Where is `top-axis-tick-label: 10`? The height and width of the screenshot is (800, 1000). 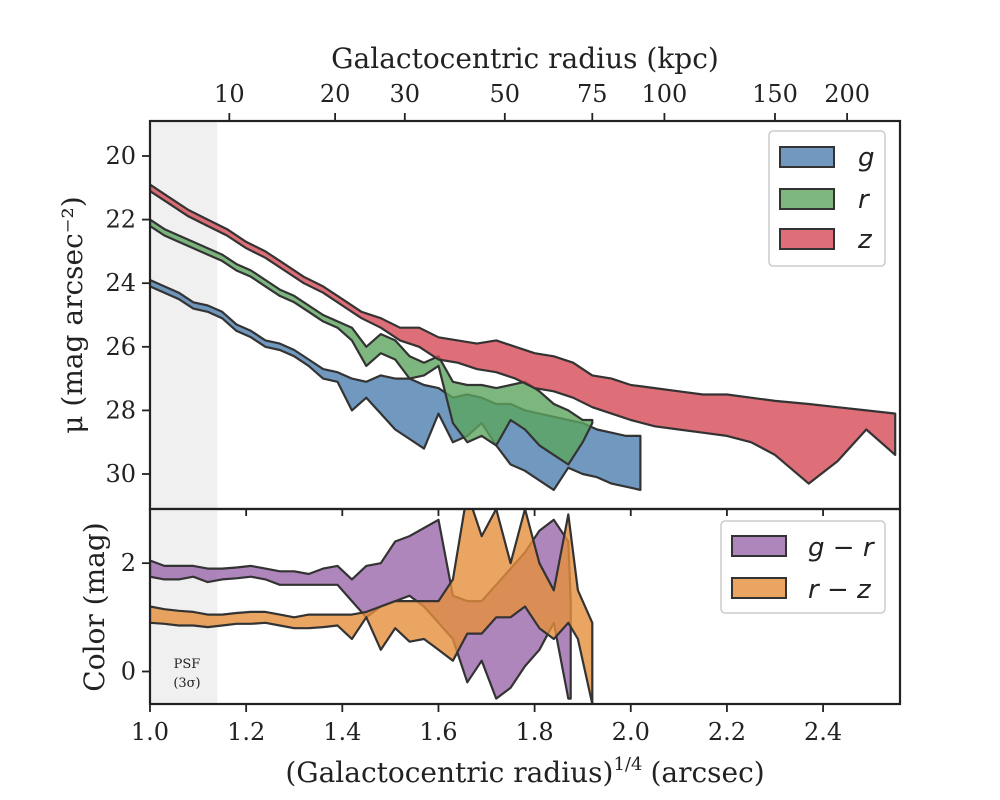
top-axis-tick-label: 10 is located at coordinates (229, 94).